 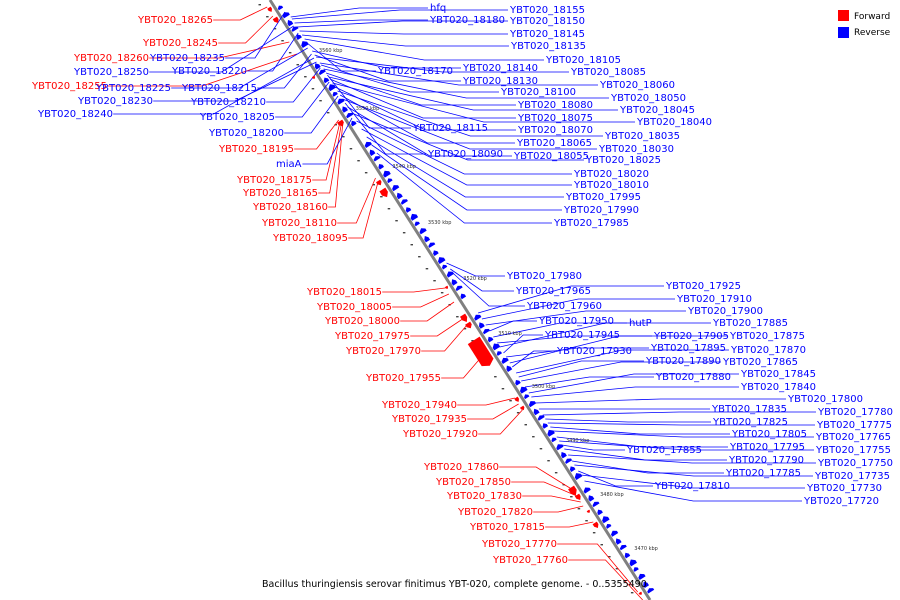 I want to click on legend-reverse-swatch, so click(x=843, y=32).